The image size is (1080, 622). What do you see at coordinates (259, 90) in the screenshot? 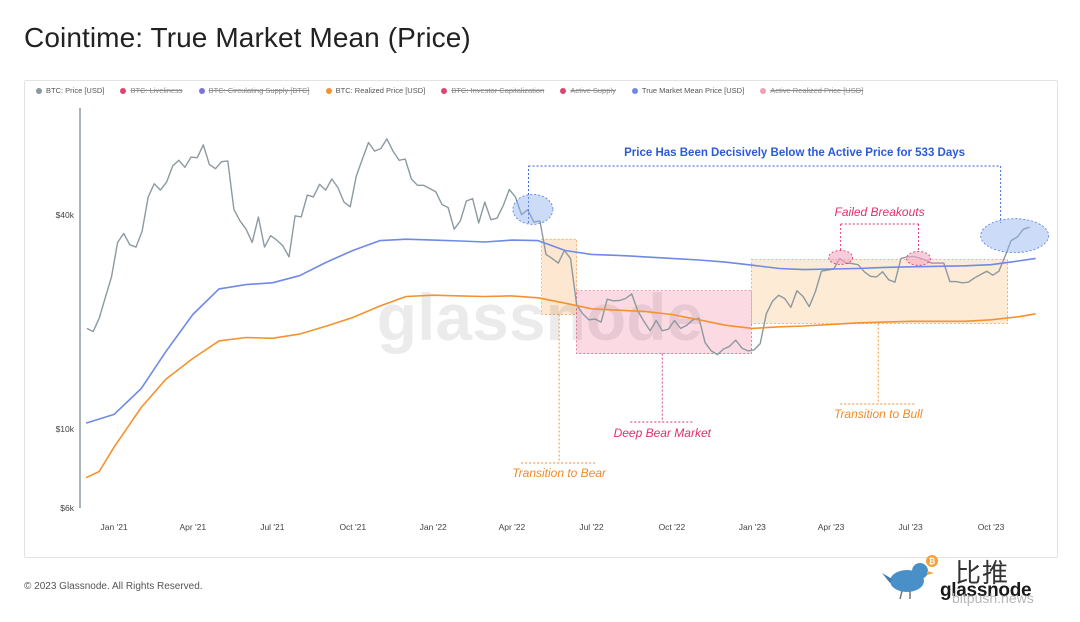
I see `legend-label: BTC: Circulating Supply [BTC]` at bounding box center [259, 90].